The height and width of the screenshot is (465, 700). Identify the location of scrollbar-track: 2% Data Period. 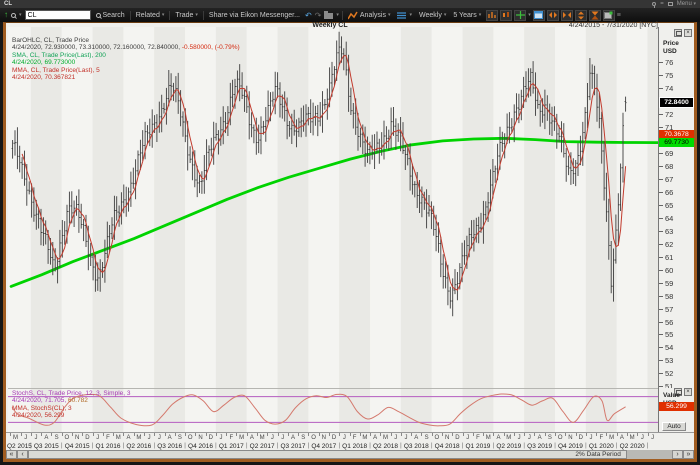
(350, 454).